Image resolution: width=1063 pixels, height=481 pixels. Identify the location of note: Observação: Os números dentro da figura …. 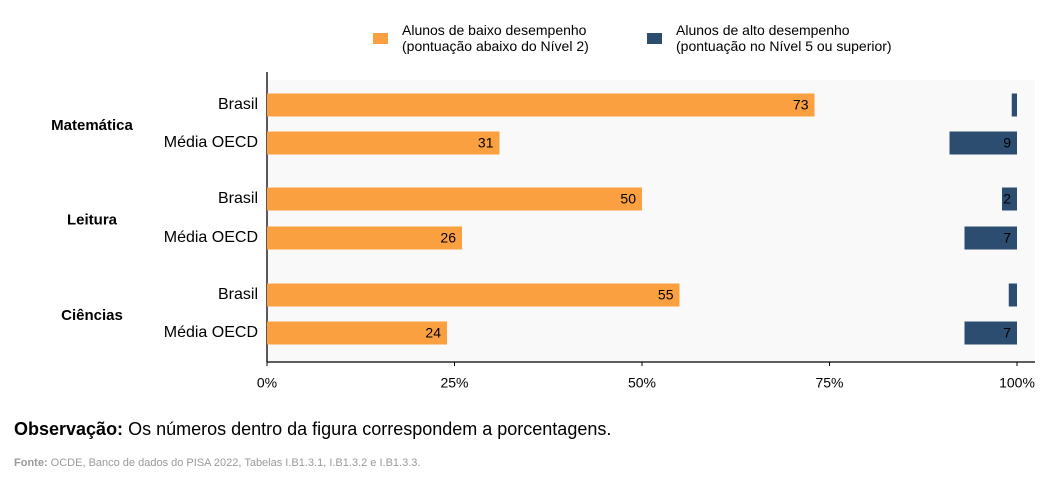
(312, 429).